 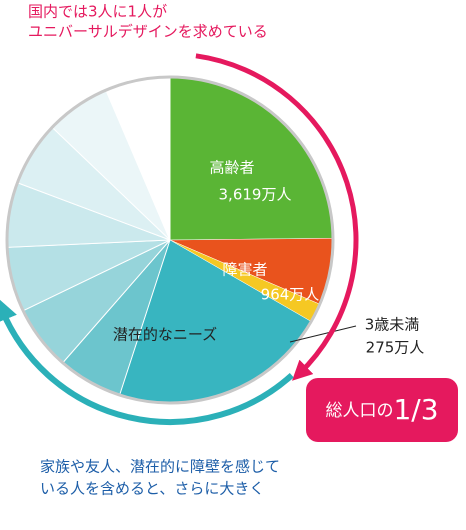 I want to click on caption-top: 国内では3人に1人が, so click(x=97, y=12).